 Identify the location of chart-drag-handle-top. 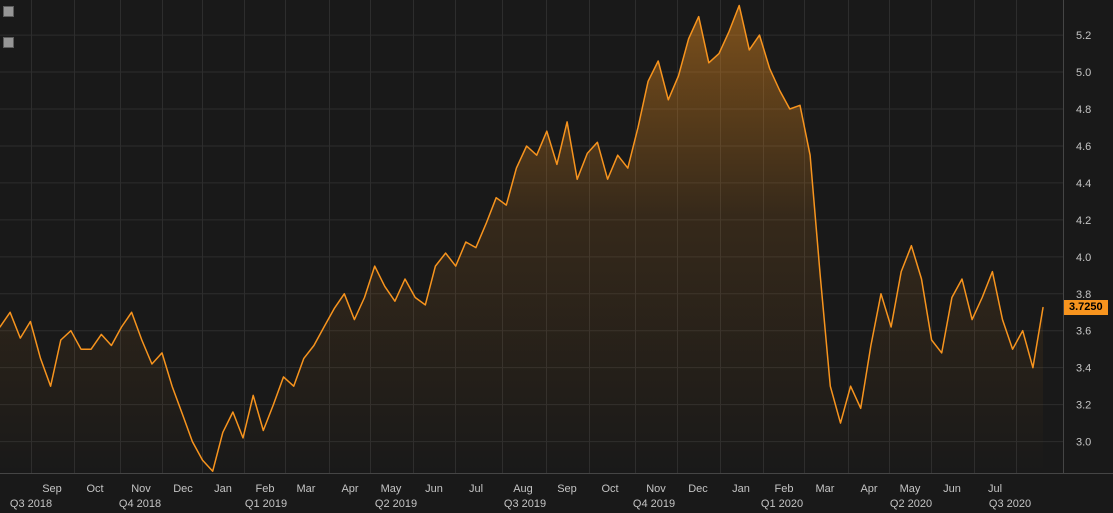
(8, 11).